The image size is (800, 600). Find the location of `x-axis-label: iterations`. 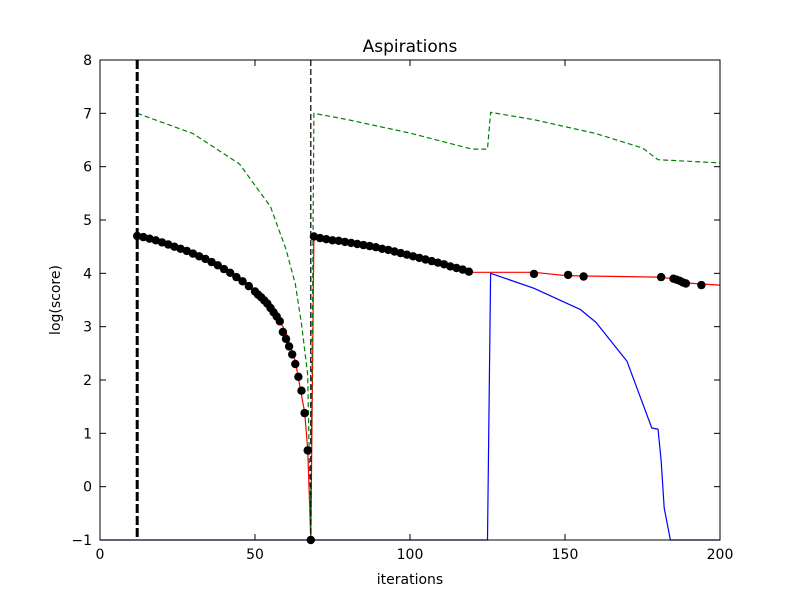

x-axis-label: iterations is located at coordinates (410, 580).